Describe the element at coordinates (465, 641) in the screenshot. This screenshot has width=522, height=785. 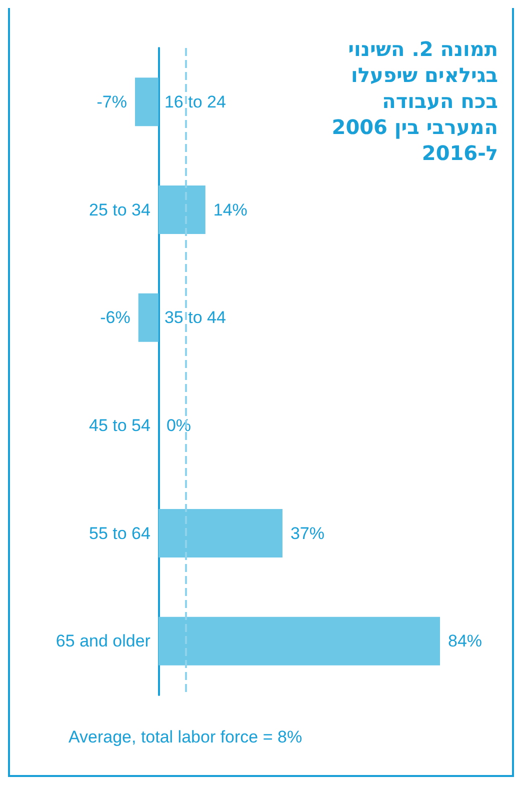
I see `data-label: 84%` at that location.